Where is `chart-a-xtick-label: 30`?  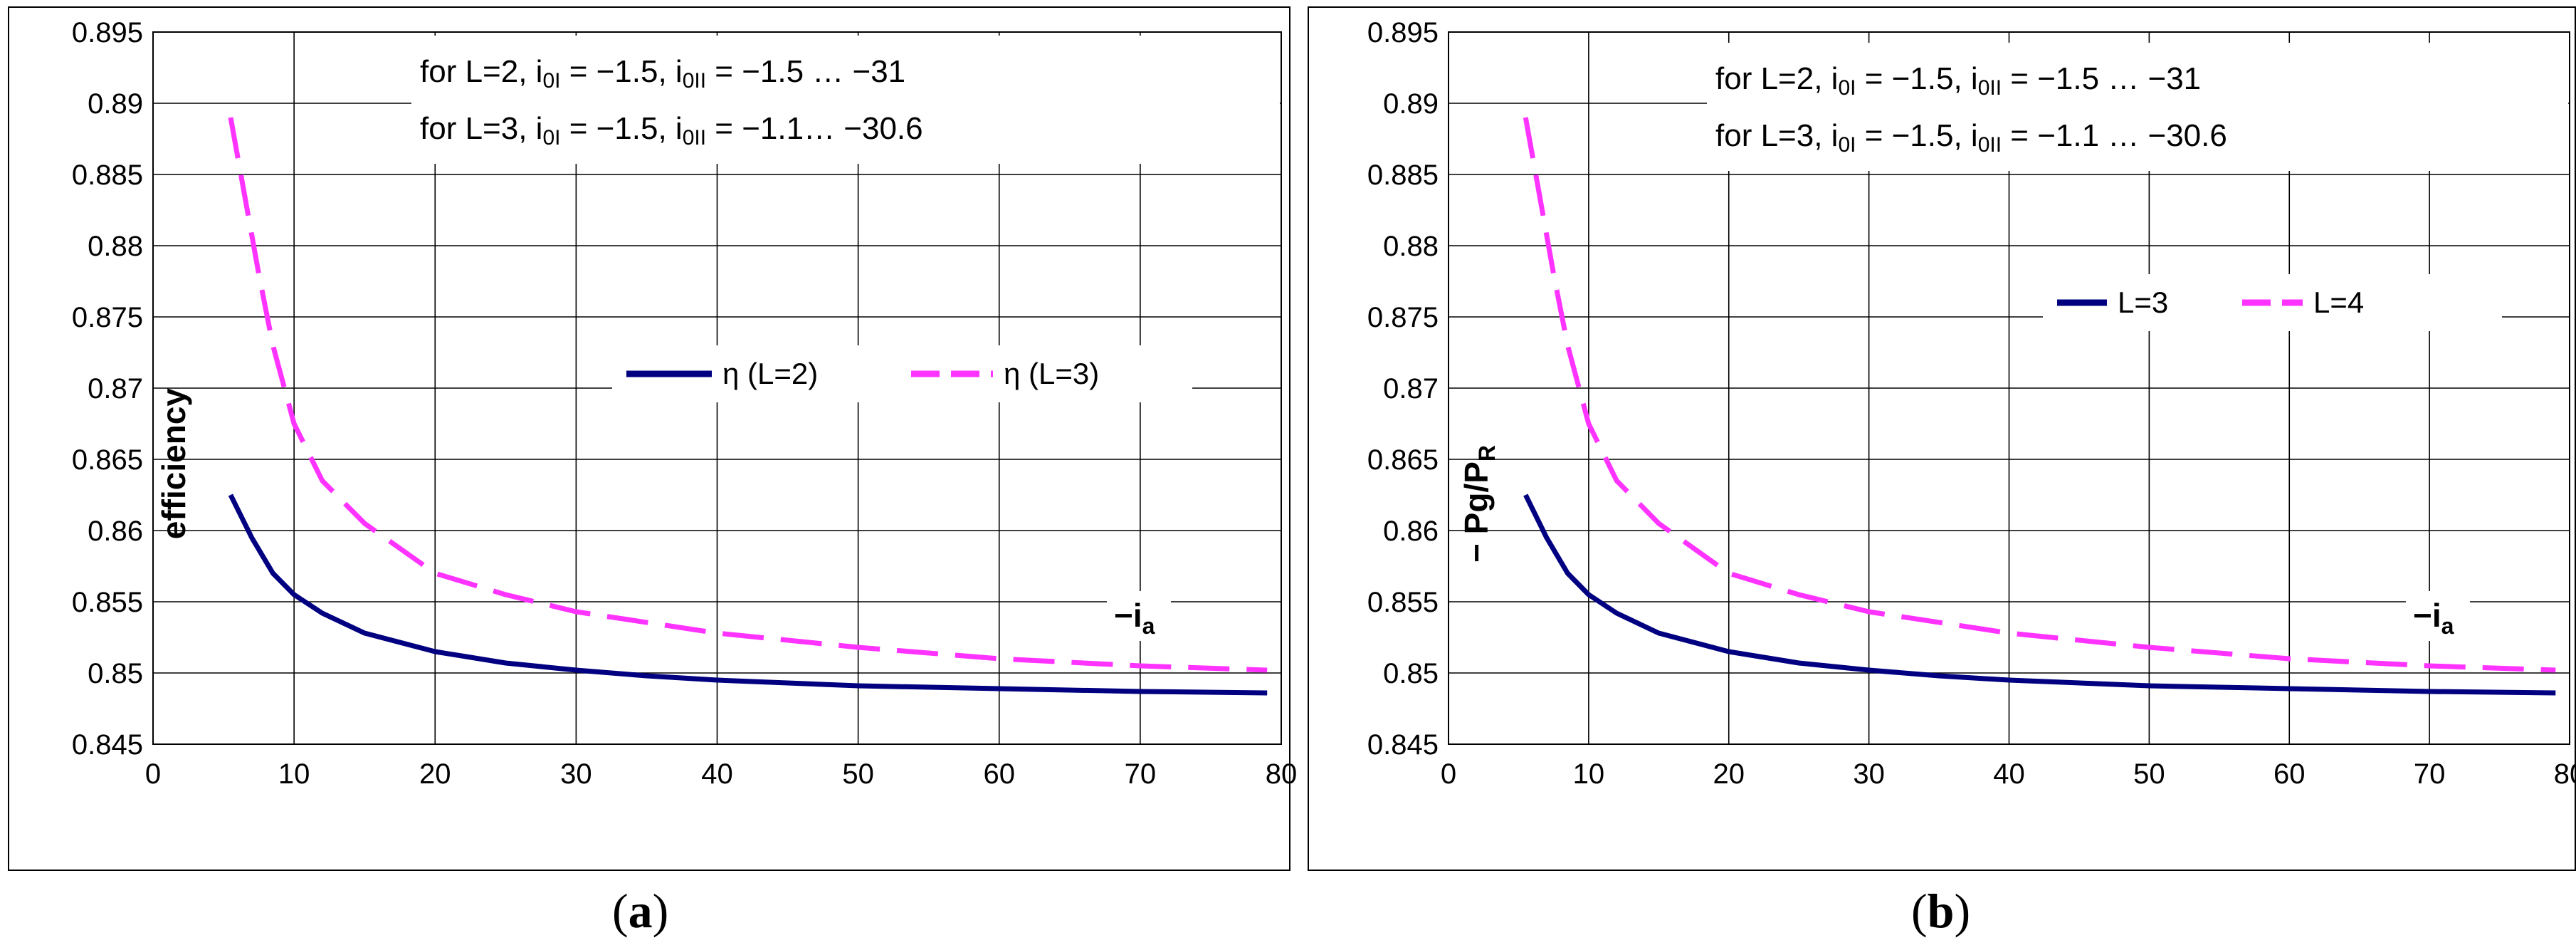
chart-a-xtick-label: 30 is located at coordinates (576, 774).